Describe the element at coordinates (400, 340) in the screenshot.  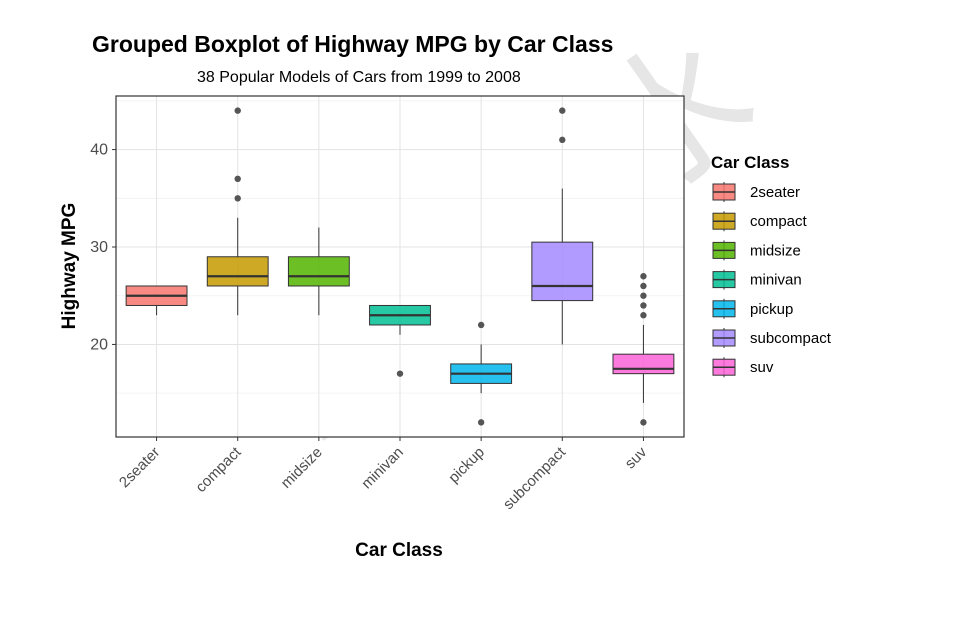
I see `box-minivan` at that location.